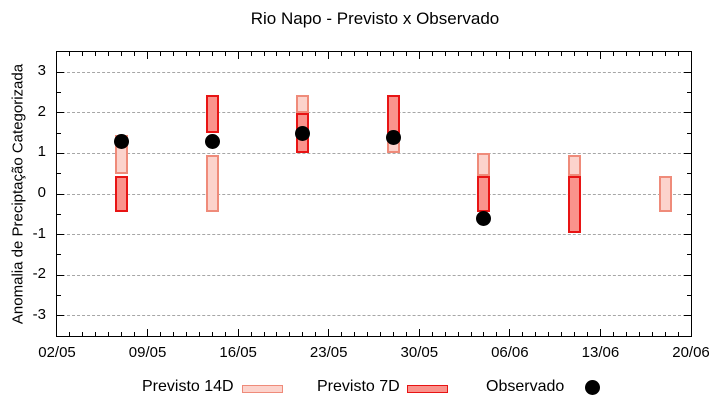 Image resolution: width=720 pixels, height=400 pixels. I want to click on gridline-y0, so click(374, 194).